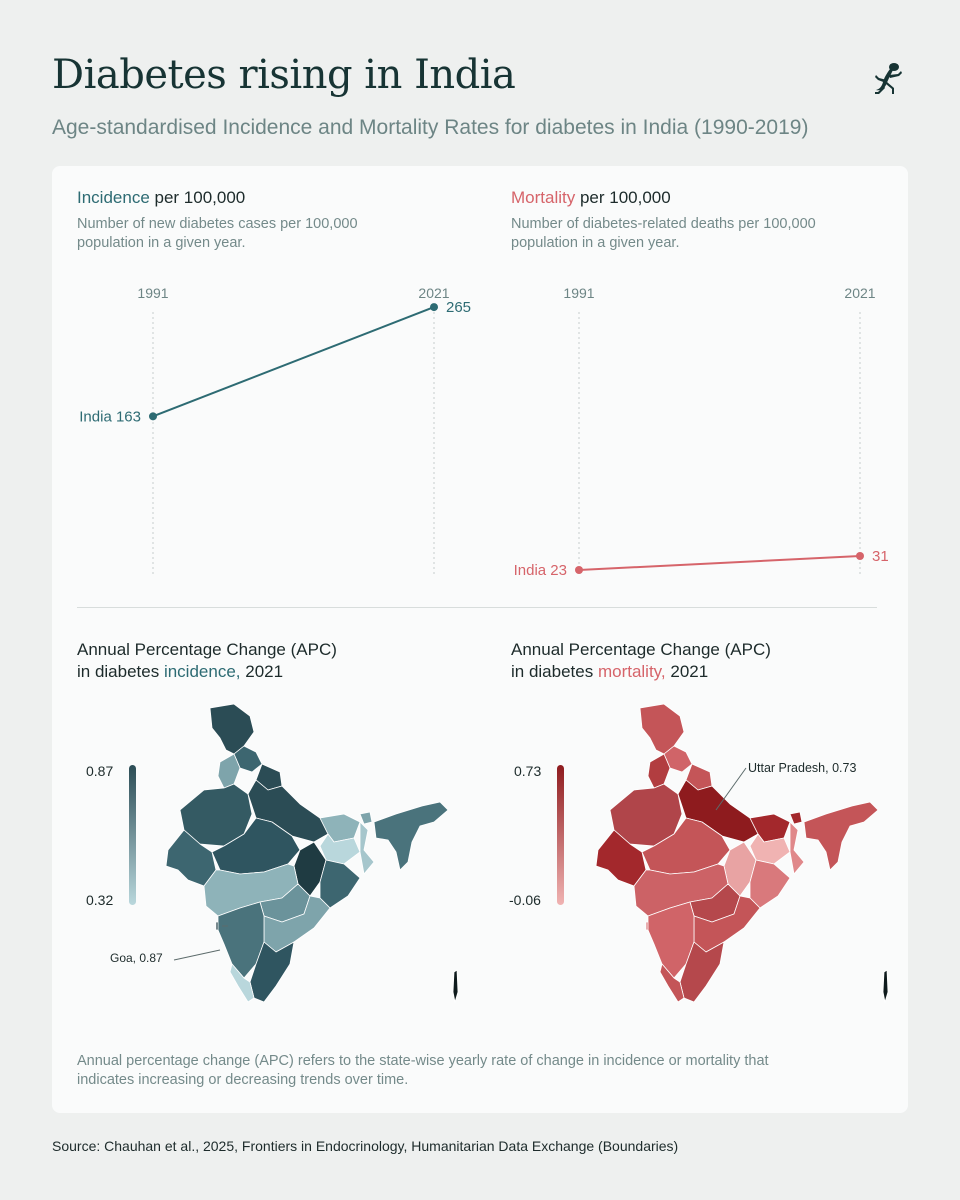  I want to click on incidence-title-highlight: Incidence, so click(113, 197).